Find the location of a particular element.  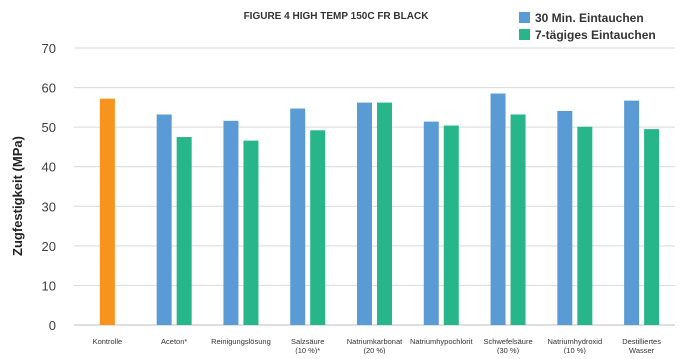

x-tick-label: Natriumhydroxid is located at coordinates (575, 341).